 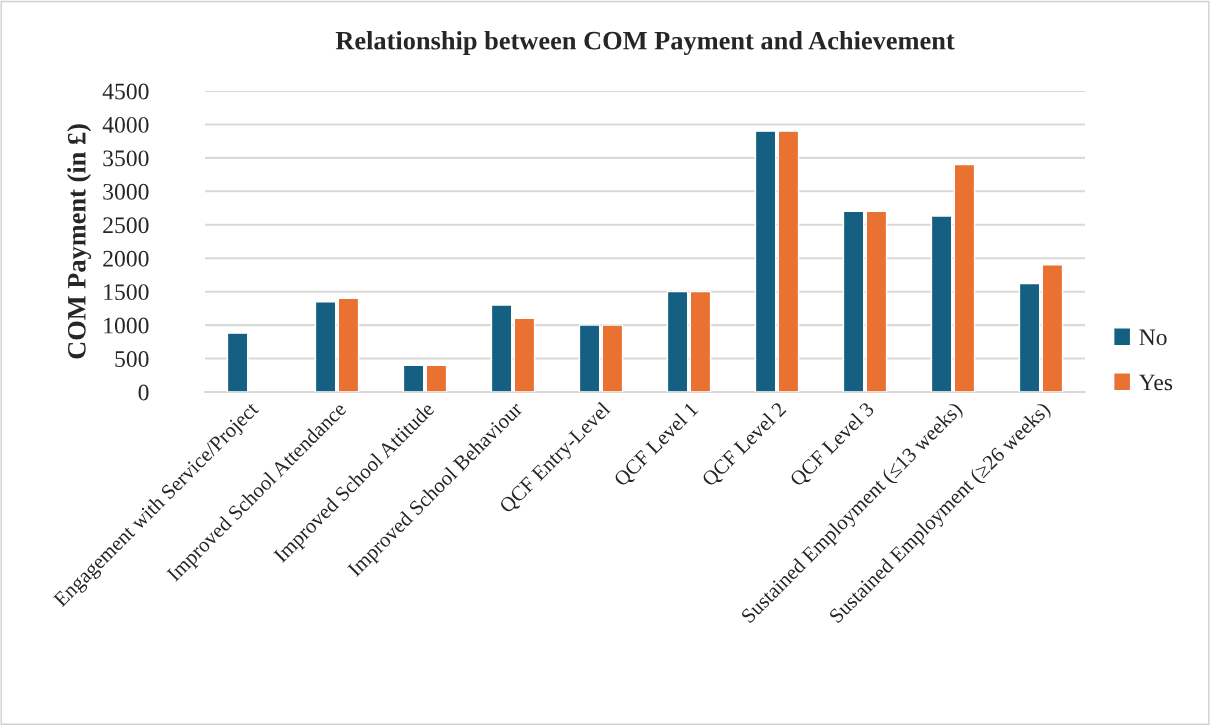 What do you see at coordinates (126, 191) in the screenshot?
I see `y-tick-label: 3000` at bounding box center [126, 191].